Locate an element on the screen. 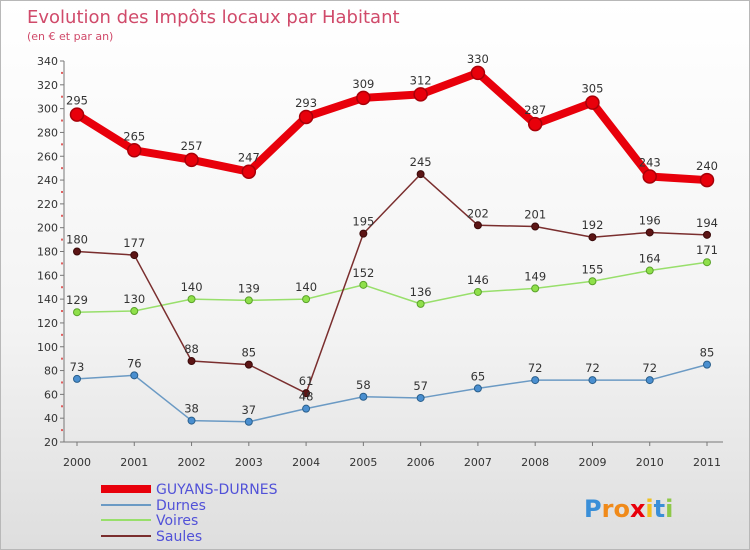 Image resolution: width=750 pixels, height=550 pixels. y-tick-label: 40 is located at coordinates (51, 418).